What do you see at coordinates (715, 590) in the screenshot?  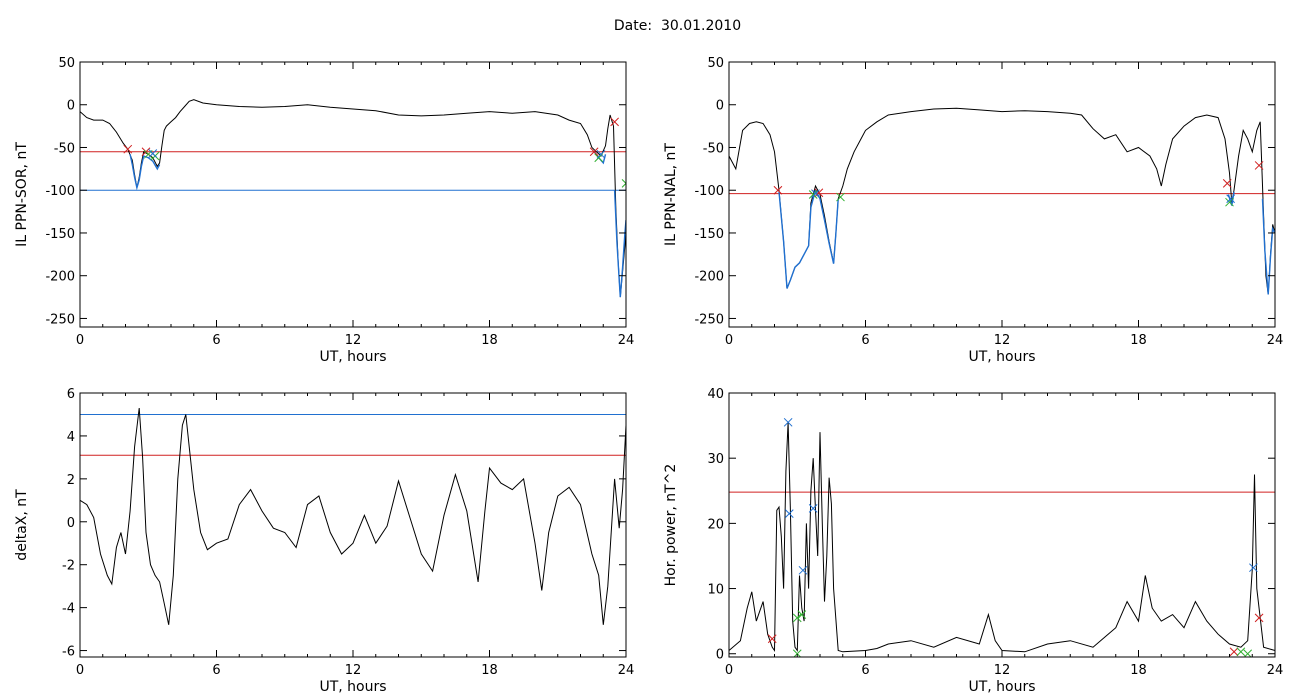 I see `y-tick-label: 10` at bounding box center [715, 590].